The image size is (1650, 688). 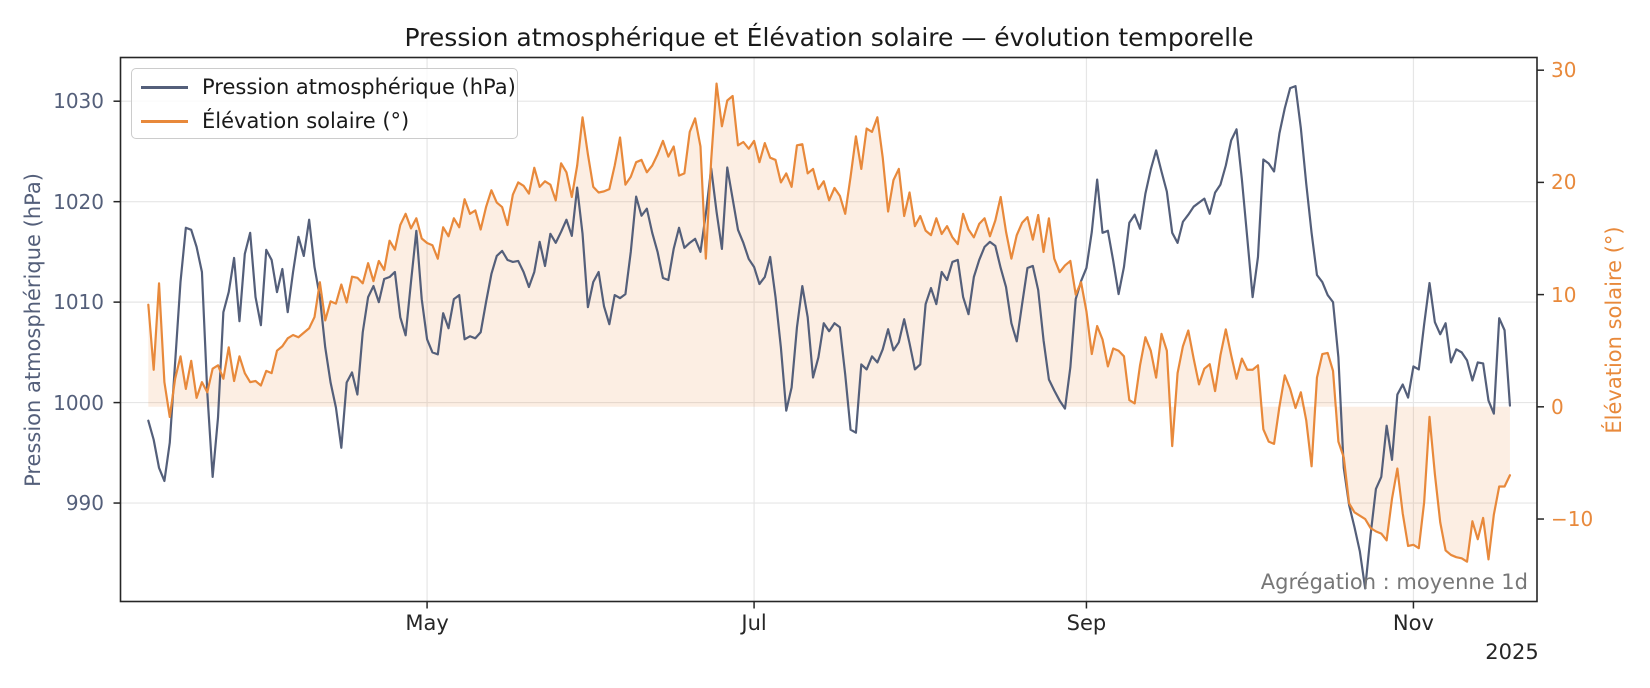 I want to click on y-tick-label-right: 20, so click(x=1564, y=182).